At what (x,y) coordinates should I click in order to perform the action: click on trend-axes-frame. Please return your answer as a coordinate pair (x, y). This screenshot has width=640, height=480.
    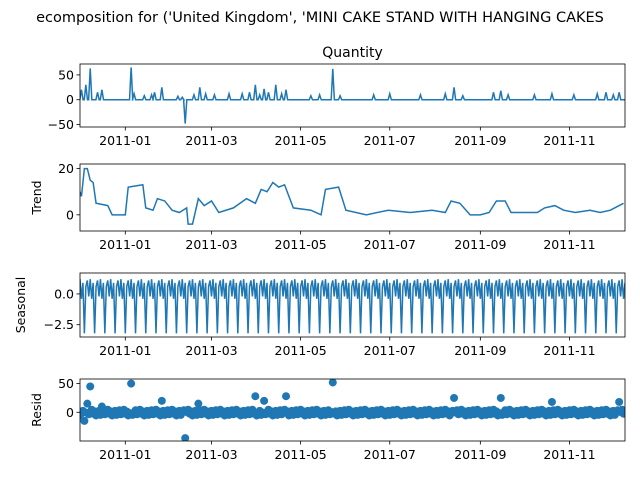
    Looking at the image, I should click on (352, 197).